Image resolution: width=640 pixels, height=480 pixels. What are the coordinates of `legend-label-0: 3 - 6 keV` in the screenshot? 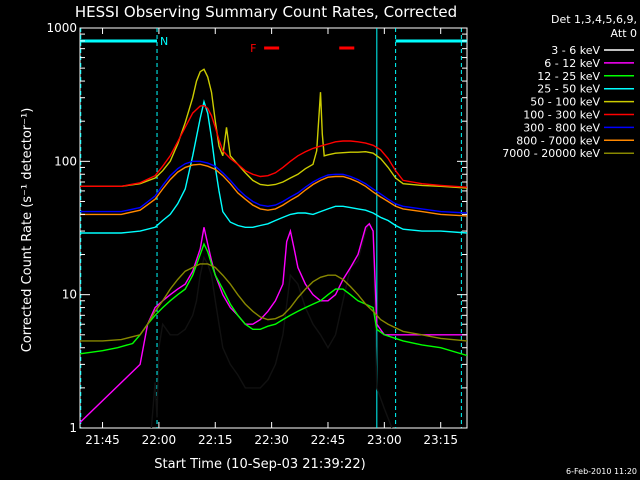 It's located at (575, 50).